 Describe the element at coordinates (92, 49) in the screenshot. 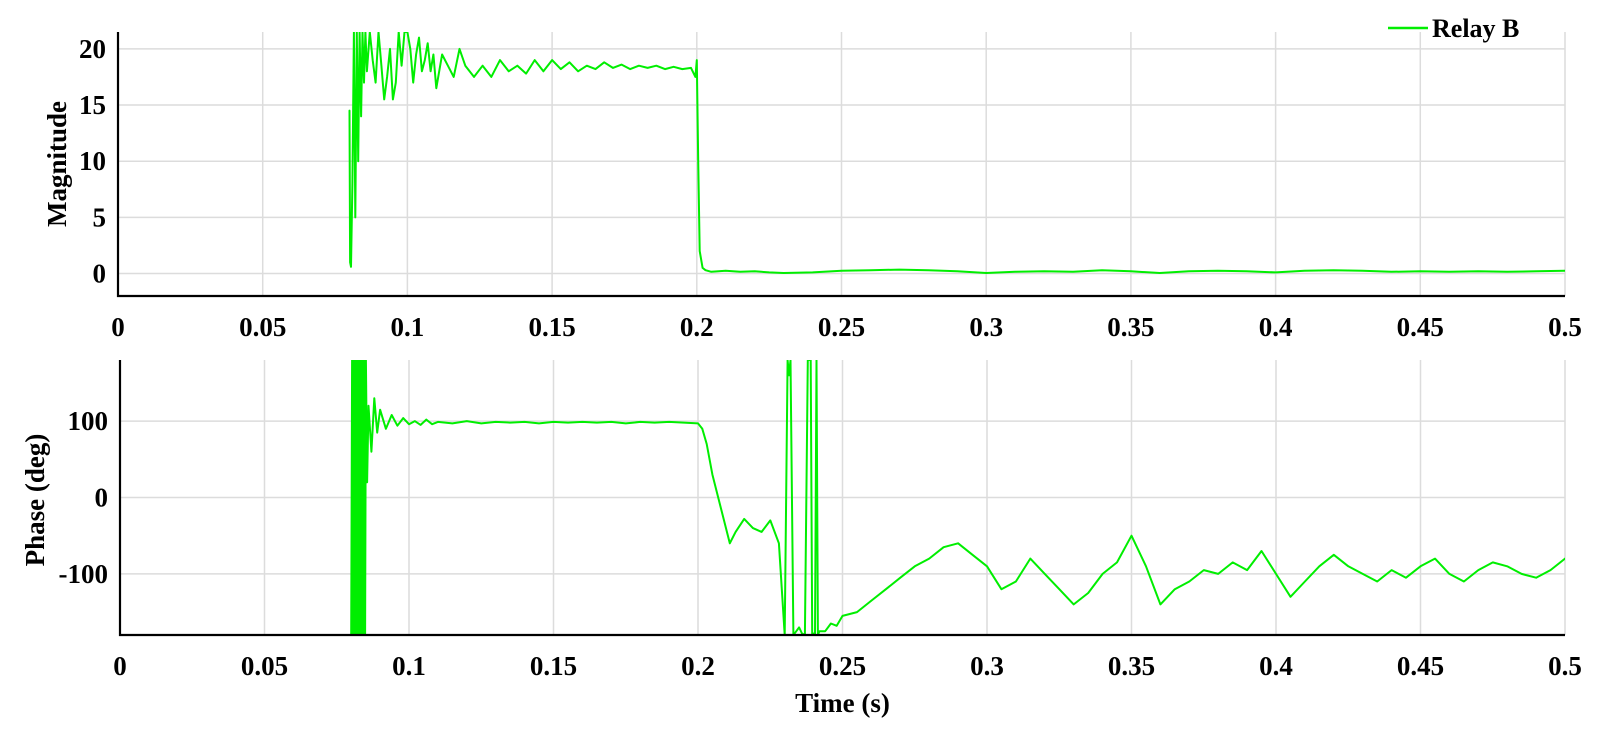

I see `magnitude-y-tick-label: 20` at that location.